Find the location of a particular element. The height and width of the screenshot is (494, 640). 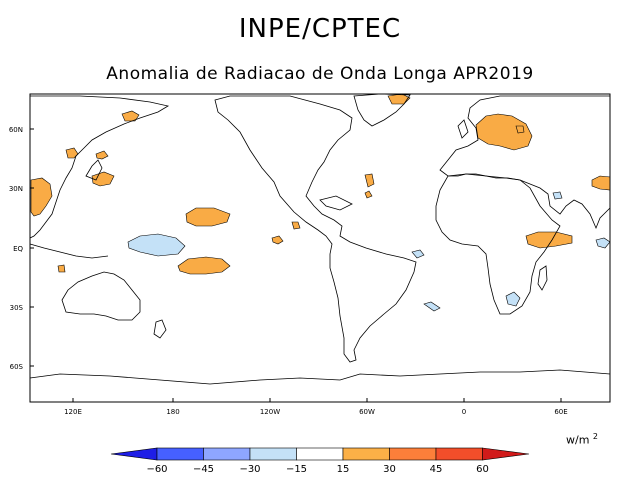

coastline-australia is located at coordinates (101, 296).